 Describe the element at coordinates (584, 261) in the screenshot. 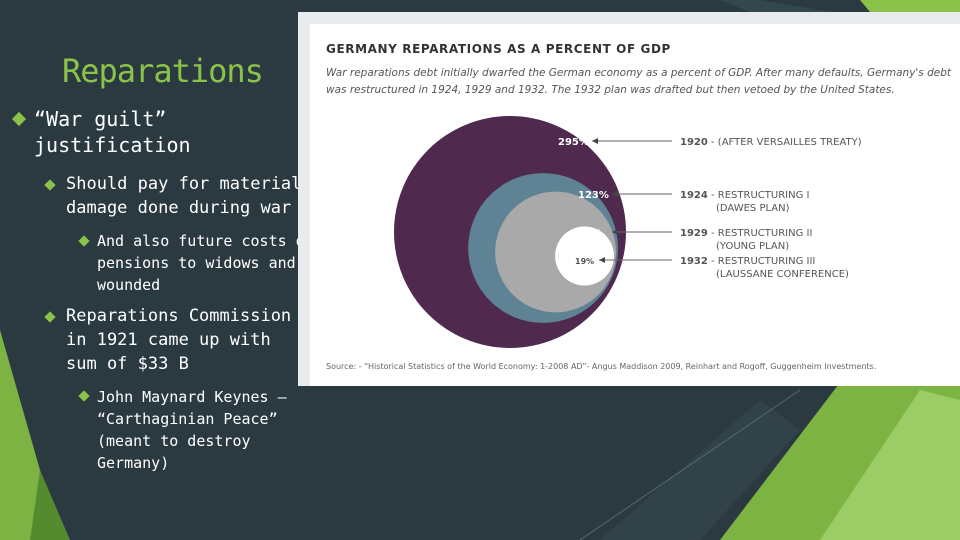

I see `value-label-1932: 19%` at that location.